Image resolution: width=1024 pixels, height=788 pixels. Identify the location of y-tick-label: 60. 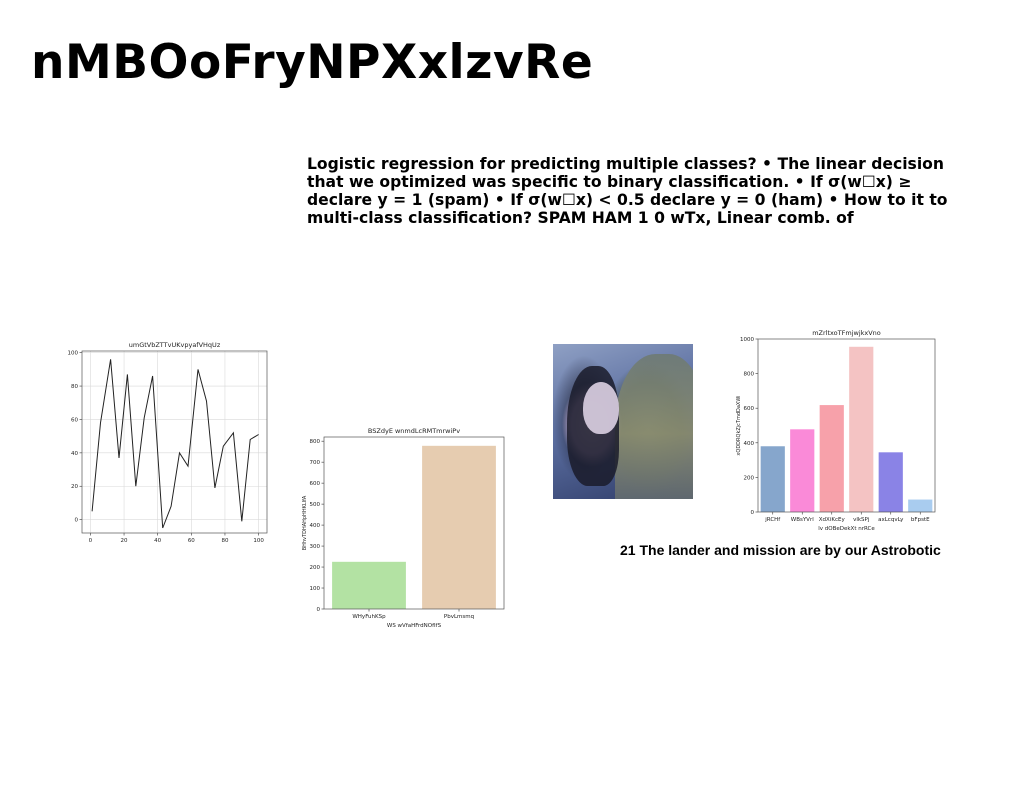
(74, 420).